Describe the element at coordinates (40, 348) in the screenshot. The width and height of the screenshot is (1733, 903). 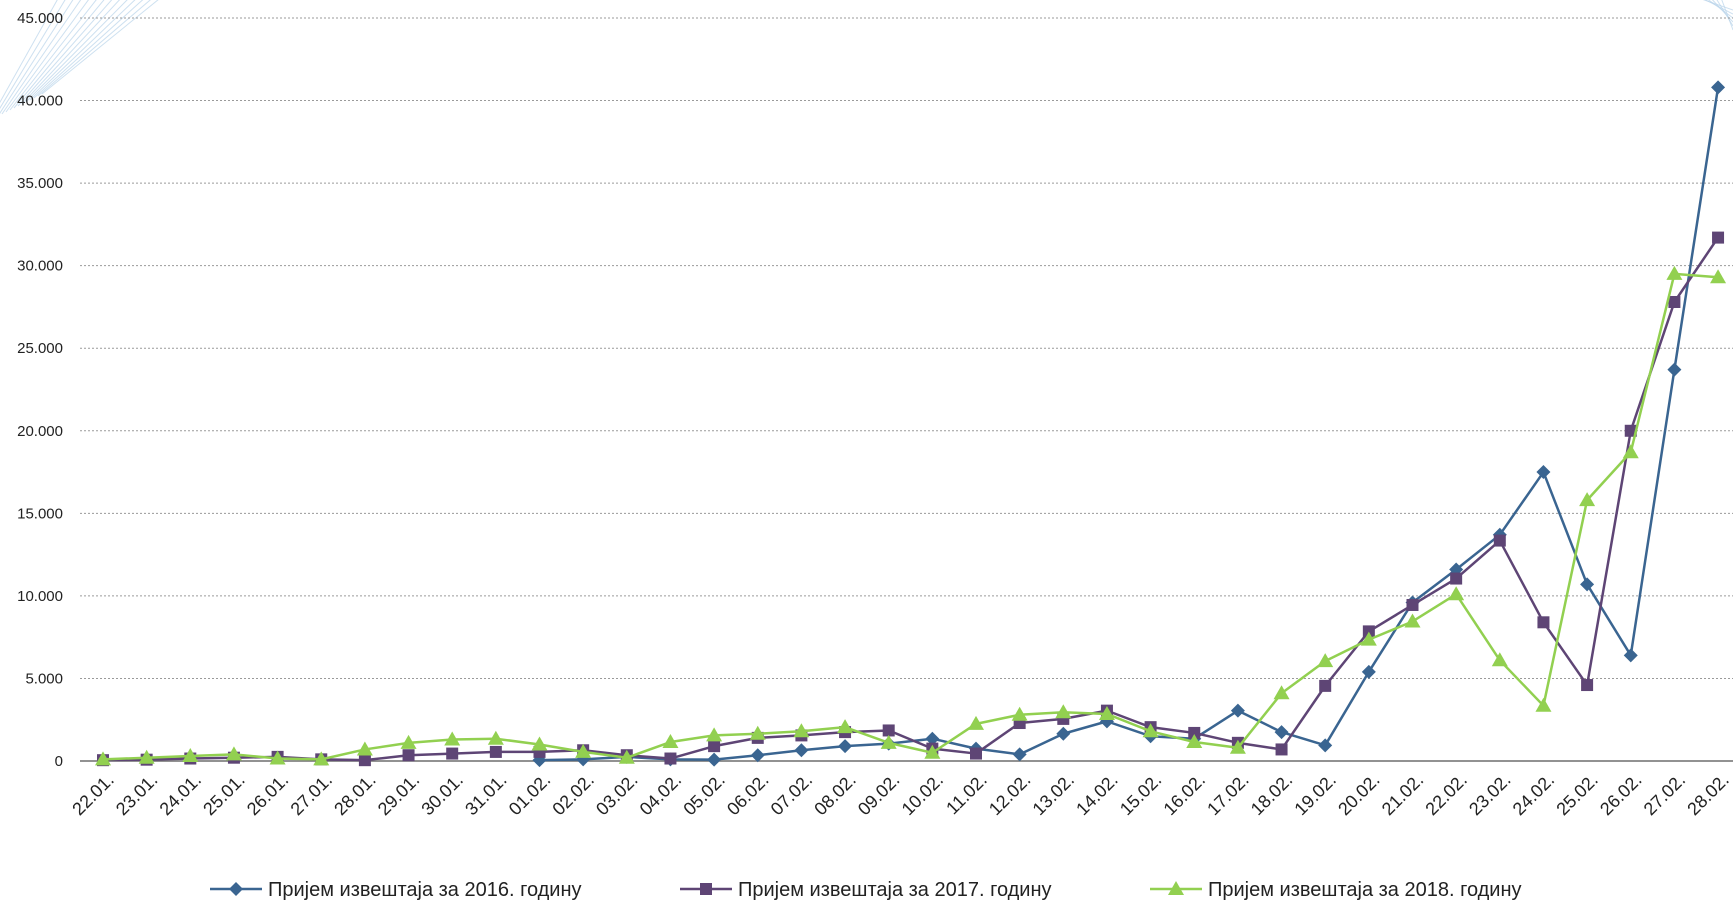
I see `y-tick-label: 25.000` at that location.